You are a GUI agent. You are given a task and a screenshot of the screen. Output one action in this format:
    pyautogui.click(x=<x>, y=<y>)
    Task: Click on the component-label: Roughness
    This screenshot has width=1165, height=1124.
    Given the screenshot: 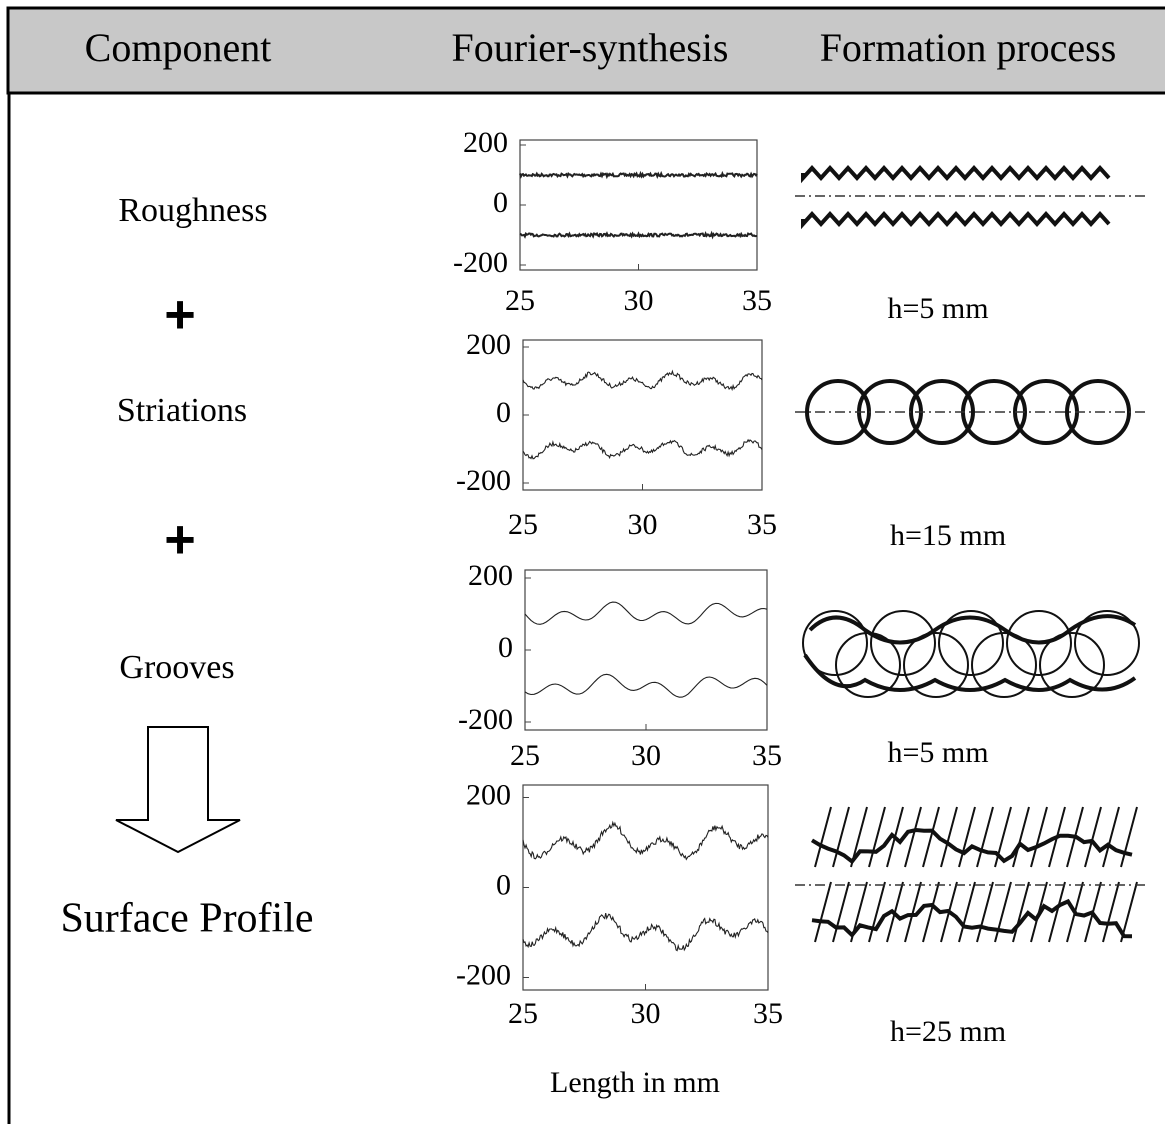 What is the action you would take?
    pyautogui.click(x=192, y=210)
    